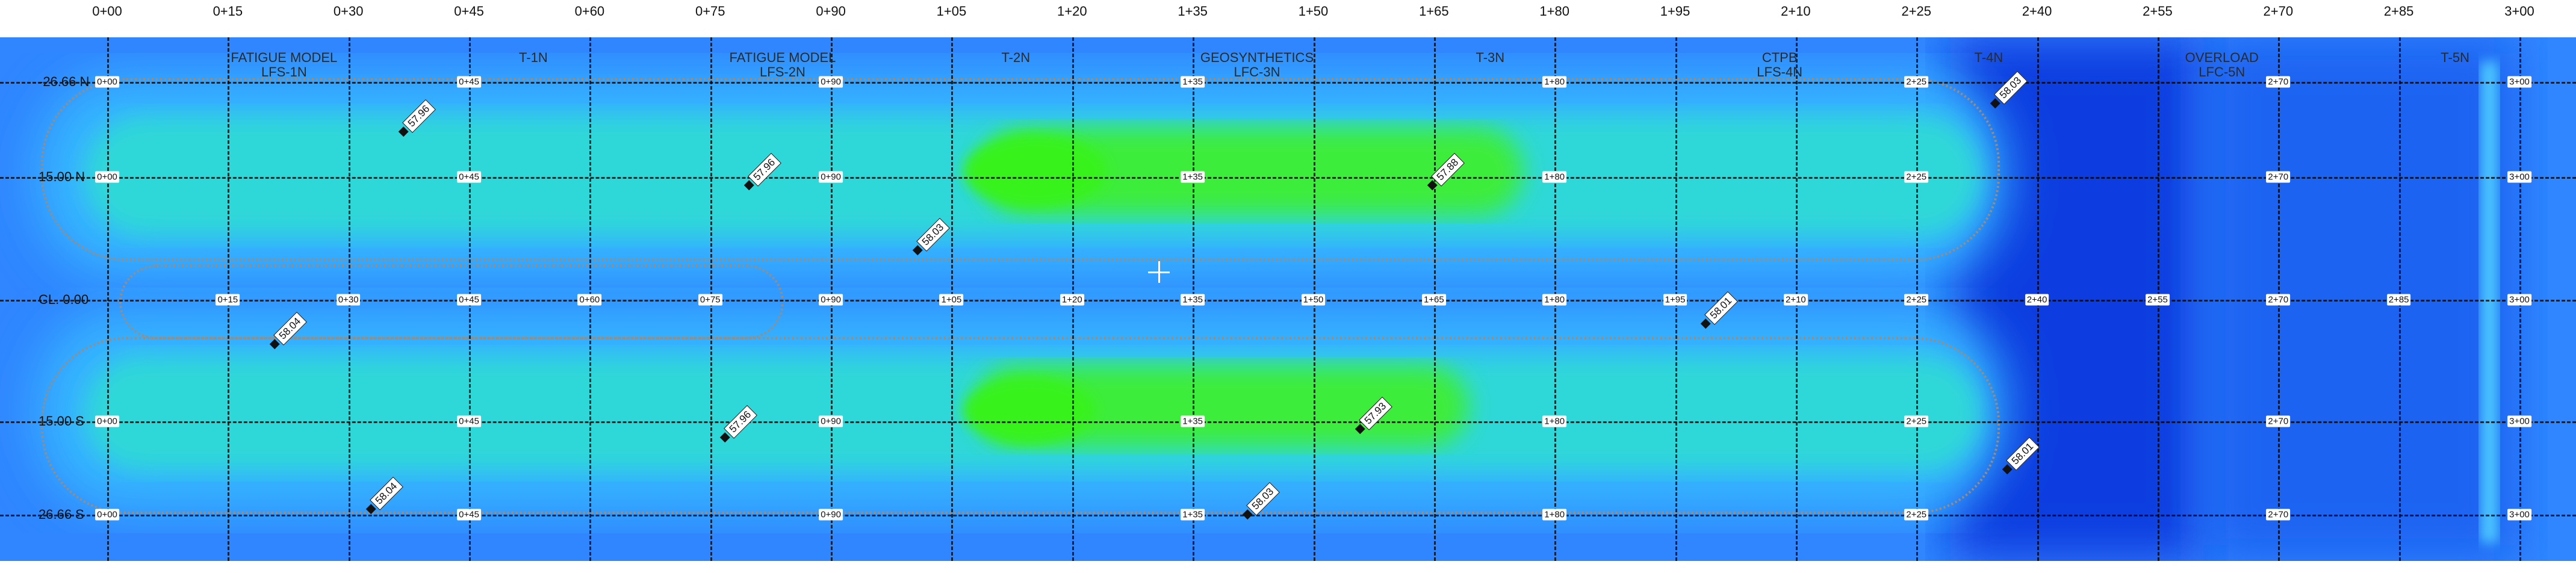 The height and width of the screenshot is (573, 2576). What do you see at coordinates (1257, 64) in the screenshot?
I see `test-section-label: GEOSYNTHETICS LFC-3N` at bounding box center [1257, 64].